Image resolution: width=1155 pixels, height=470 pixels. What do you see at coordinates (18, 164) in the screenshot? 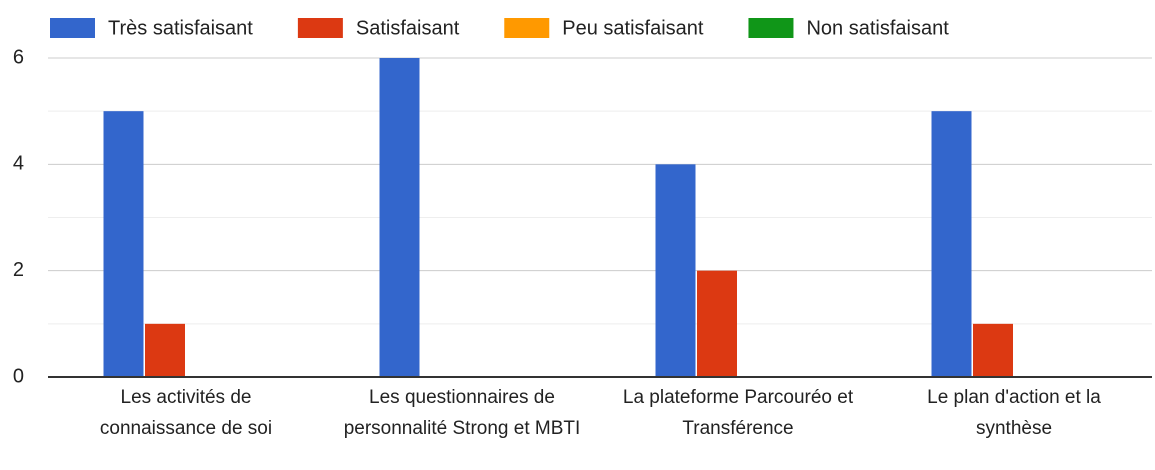
I see `y-tick-label: 4` at bounding box center [18, 164].